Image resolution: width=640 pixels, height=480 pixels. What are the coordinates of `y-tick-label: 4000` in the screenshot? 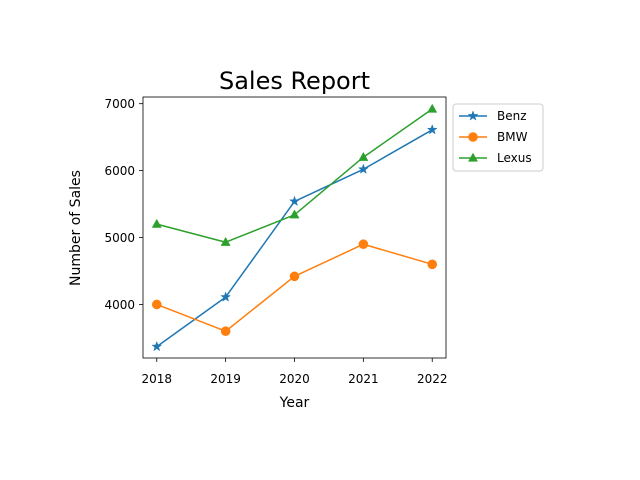 It's located at (119, 305).